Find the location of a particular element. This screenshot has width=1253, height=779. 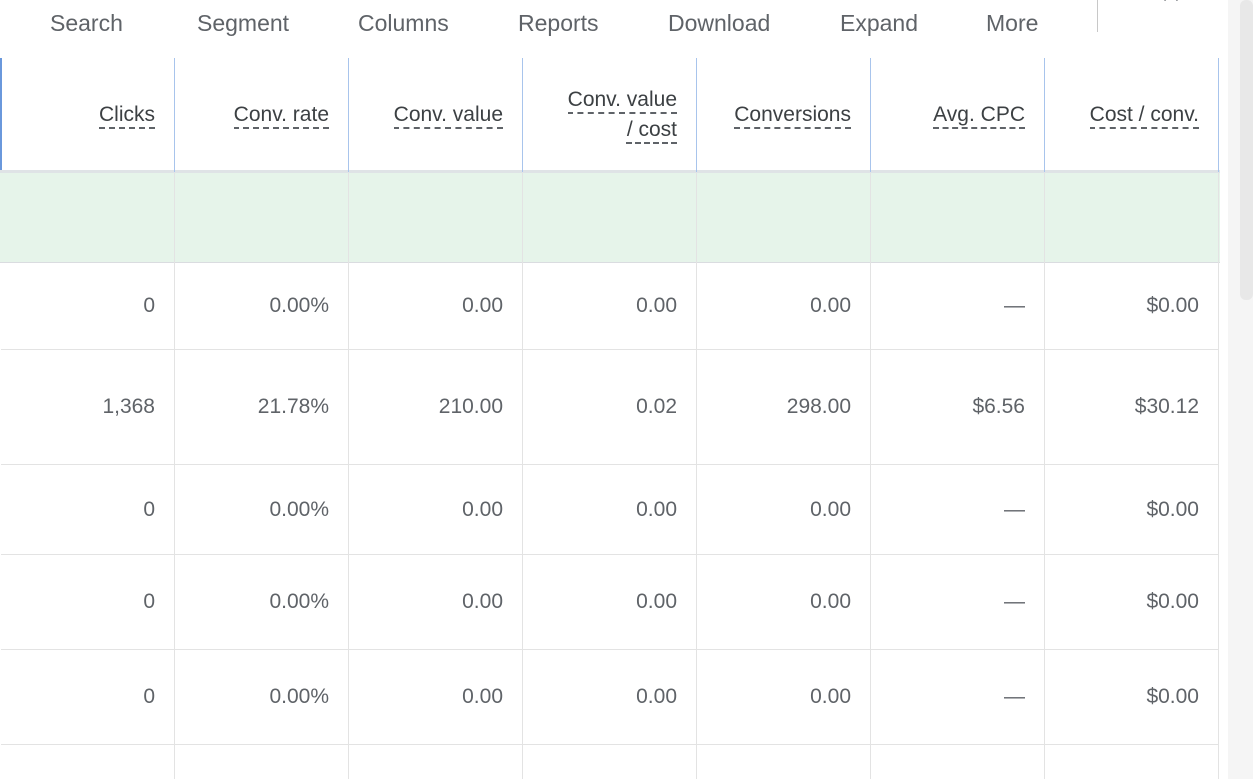

column-header: Cost / conv. is located at coordinates (1132, 115).